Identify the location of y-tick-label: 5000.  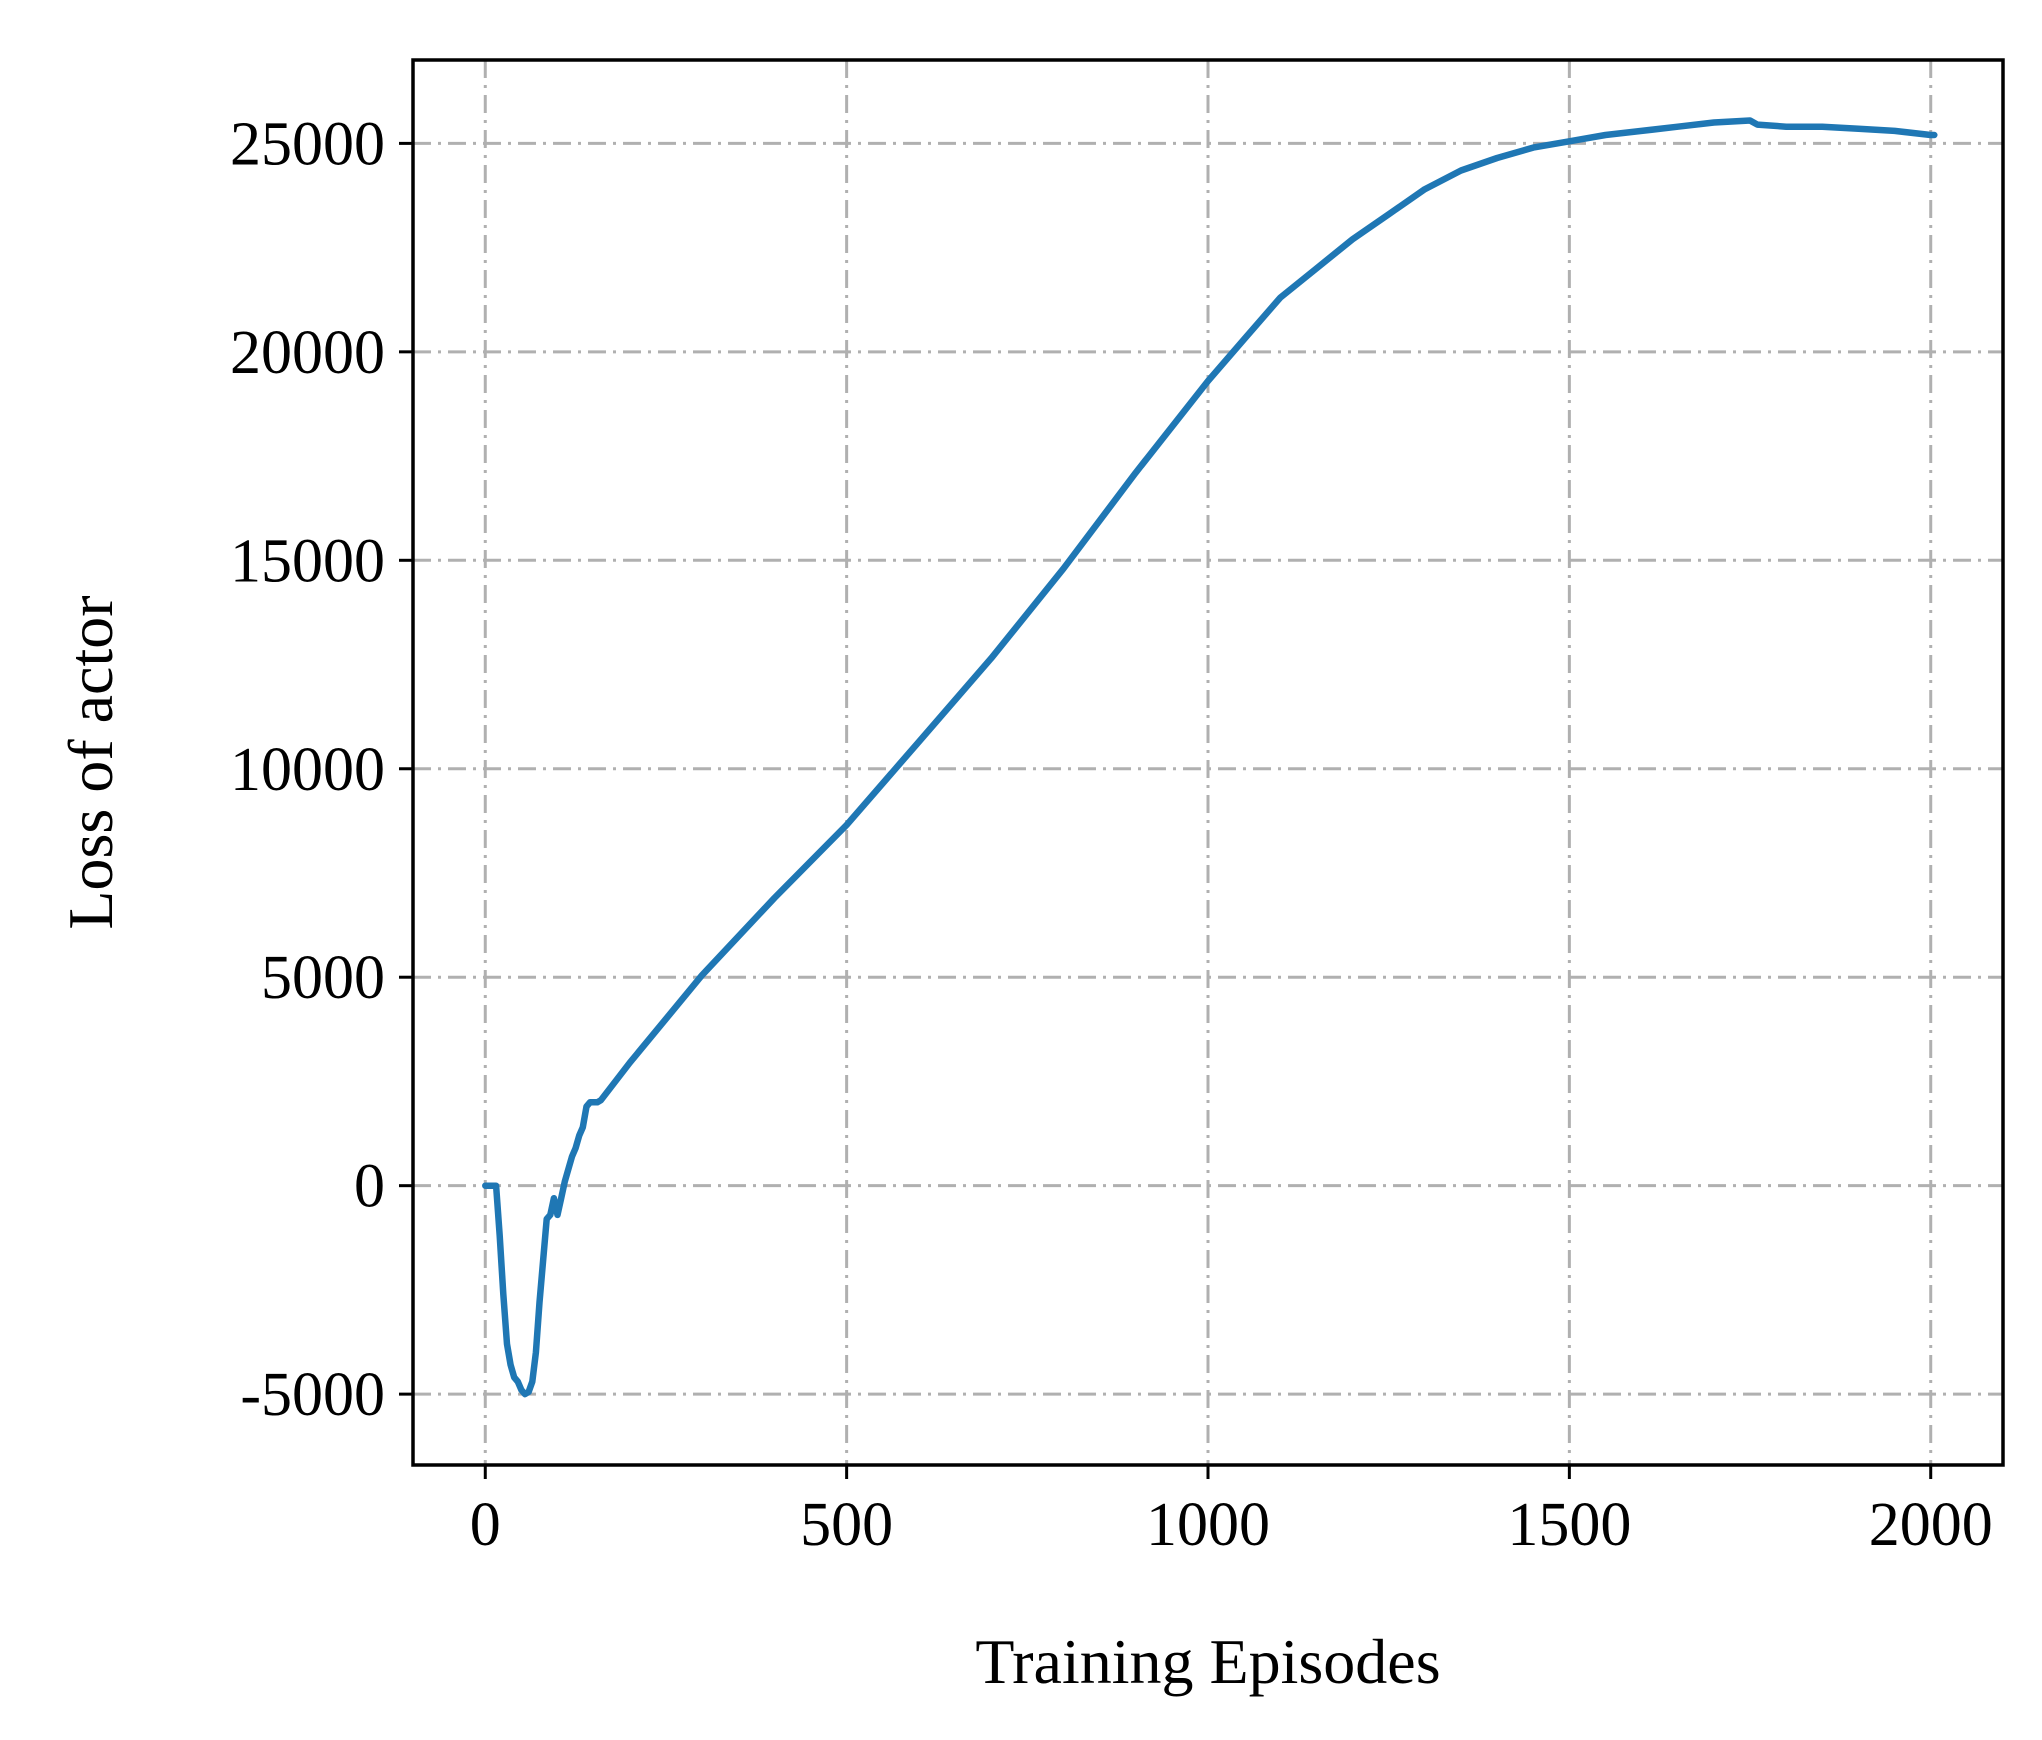
(323, 978).